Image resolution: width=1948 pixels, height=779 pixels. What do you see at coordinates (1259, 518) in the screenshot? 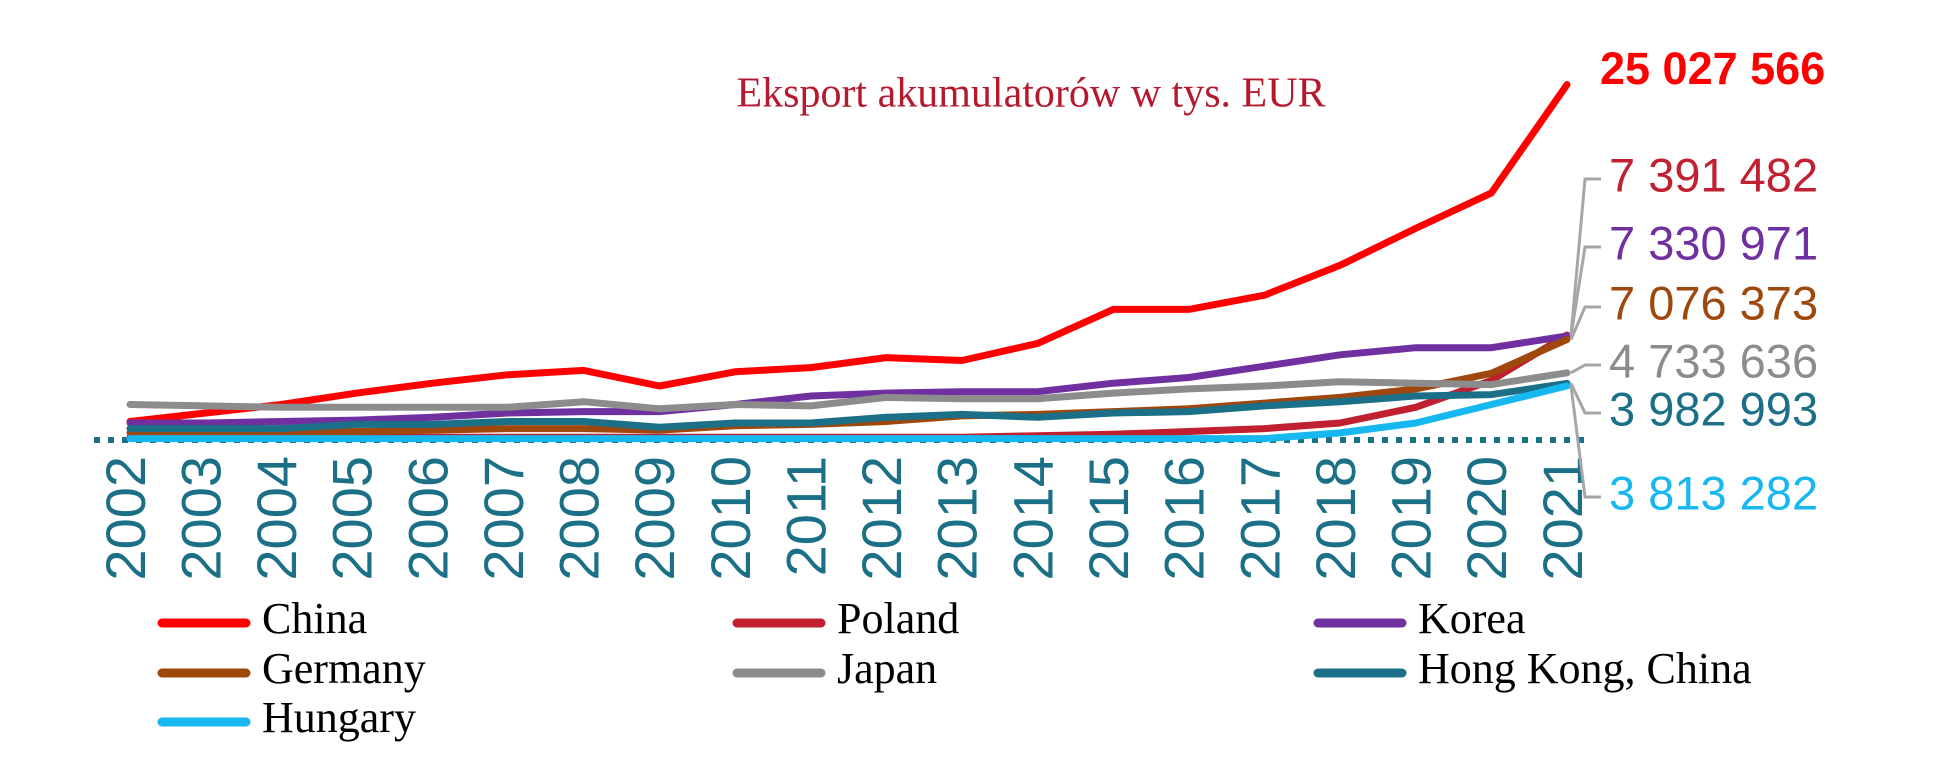
I see `x-tick-label: 2017` at bounding box center [1259, 518].